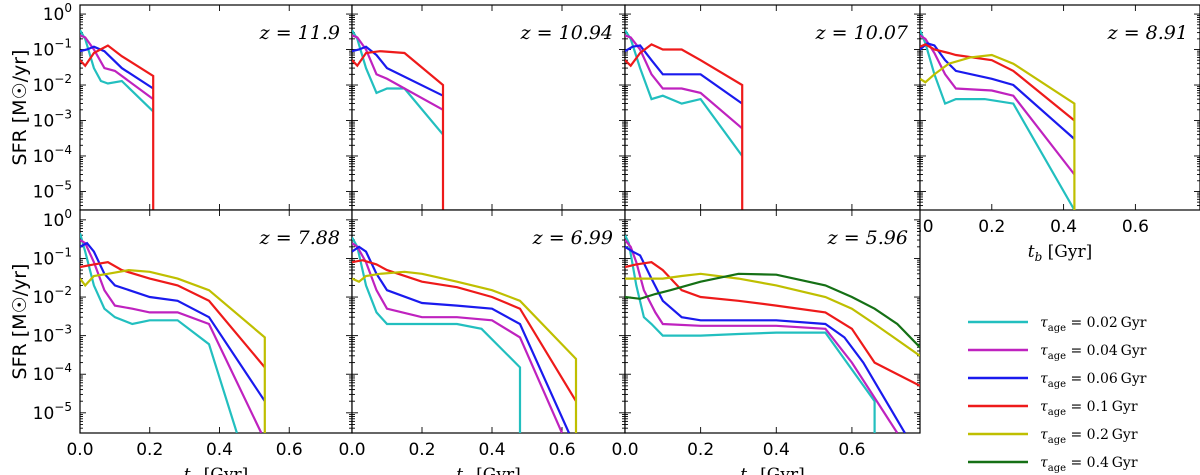 The image size is (1200, 475). What do you see at coordinates (52, 84) in the screenshot?
I see `y-tick-label: 10⁻²` at bounding box center [52, 84].